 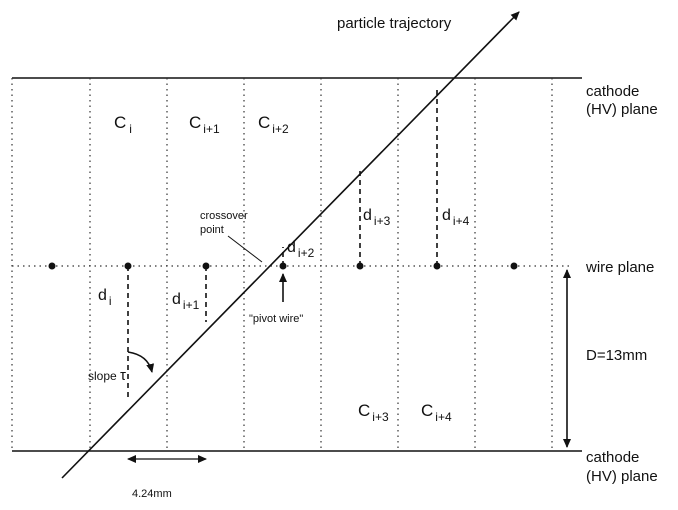 What do you see at coordinates (212, 230) in the screenshot?
I see `crossover-label: point` at bounding box center [212, 230].